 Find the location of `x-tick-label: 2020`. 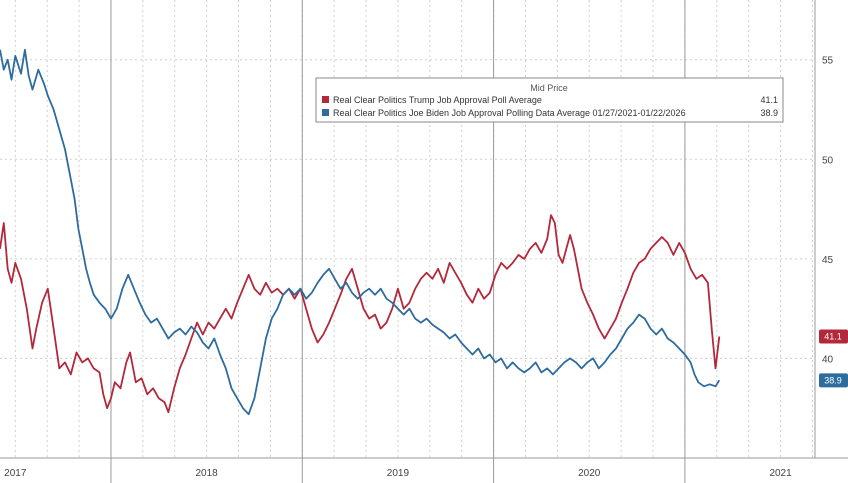

x-tick-label: 2020 is located at coordinates (589, 473).